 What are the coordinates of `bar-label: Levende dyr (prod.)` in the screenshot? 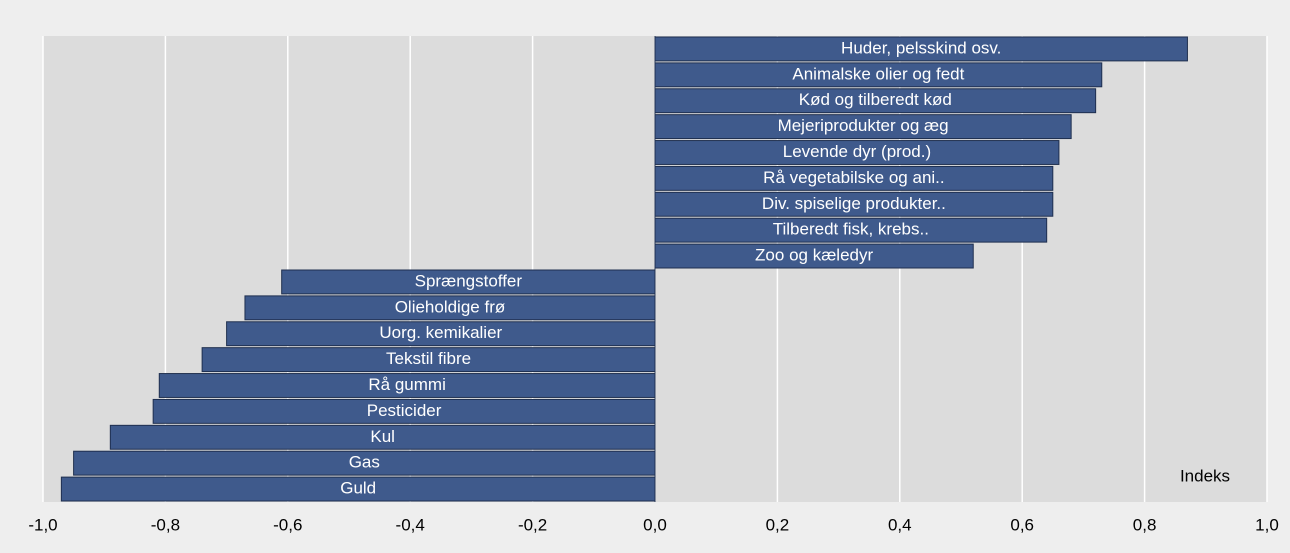 It's located at (857, 151).